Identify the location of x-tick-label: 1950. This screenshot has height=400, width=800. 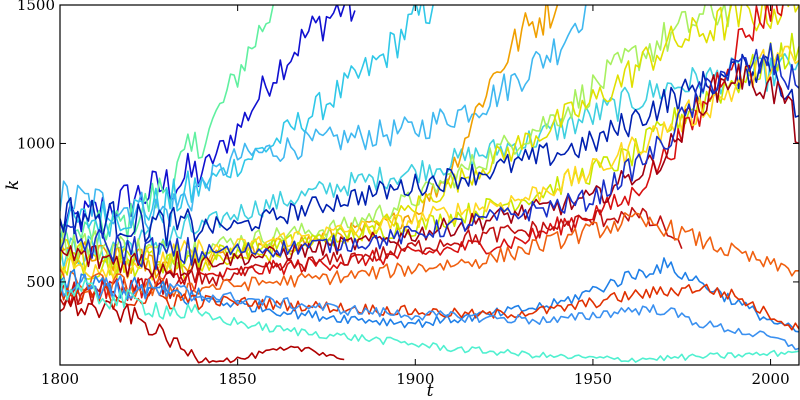
(593, 379).